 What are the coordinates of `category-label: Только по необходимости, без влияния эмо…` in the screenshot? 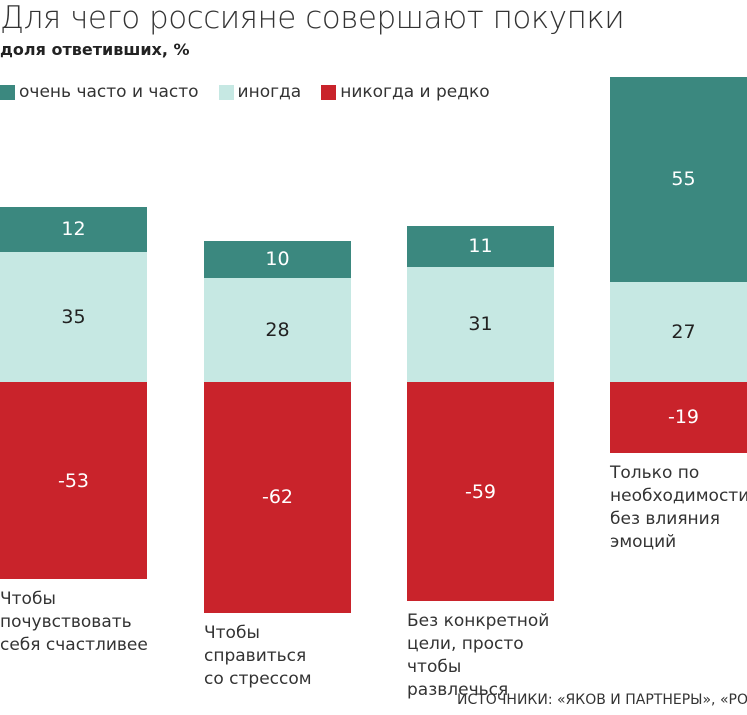 It's located at (678, 507).